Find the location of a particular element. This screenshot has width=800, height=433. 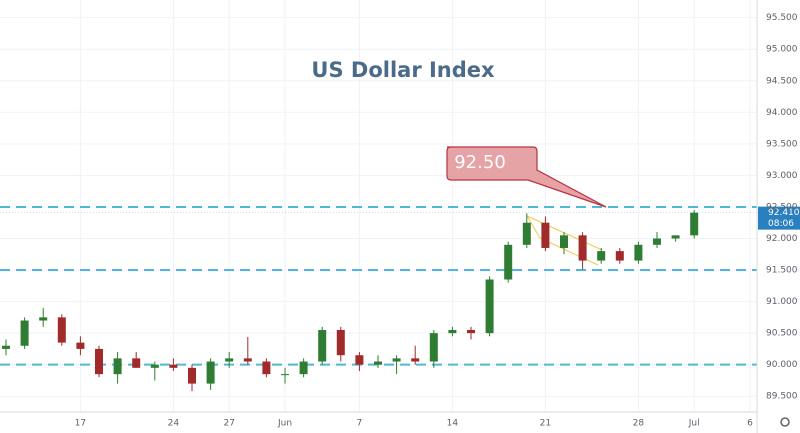

x-tick-label: Jun is located at coordinates (284, 424).